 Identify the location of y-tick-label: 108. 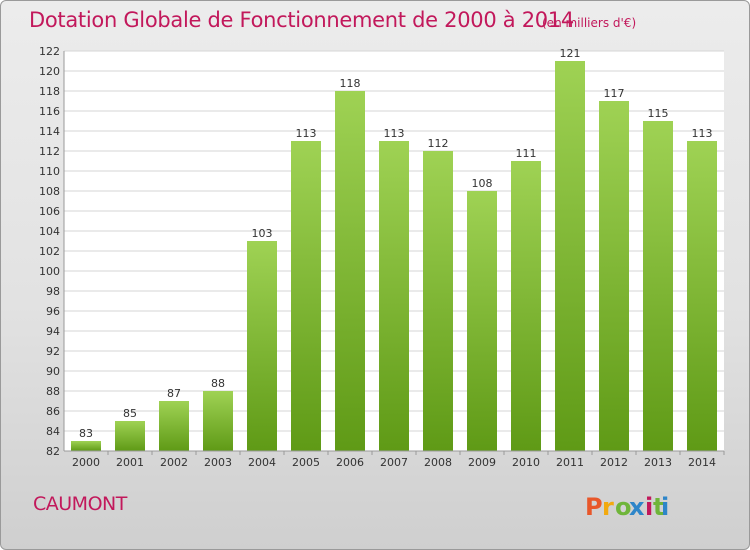
(49, 191).